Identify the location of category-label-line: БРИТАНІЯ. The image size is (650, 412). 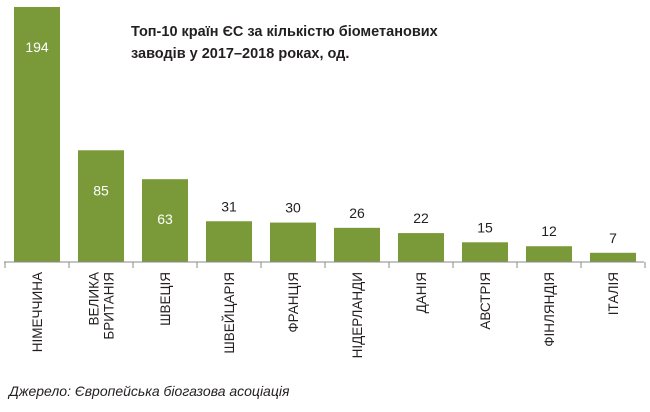
(109, 306).